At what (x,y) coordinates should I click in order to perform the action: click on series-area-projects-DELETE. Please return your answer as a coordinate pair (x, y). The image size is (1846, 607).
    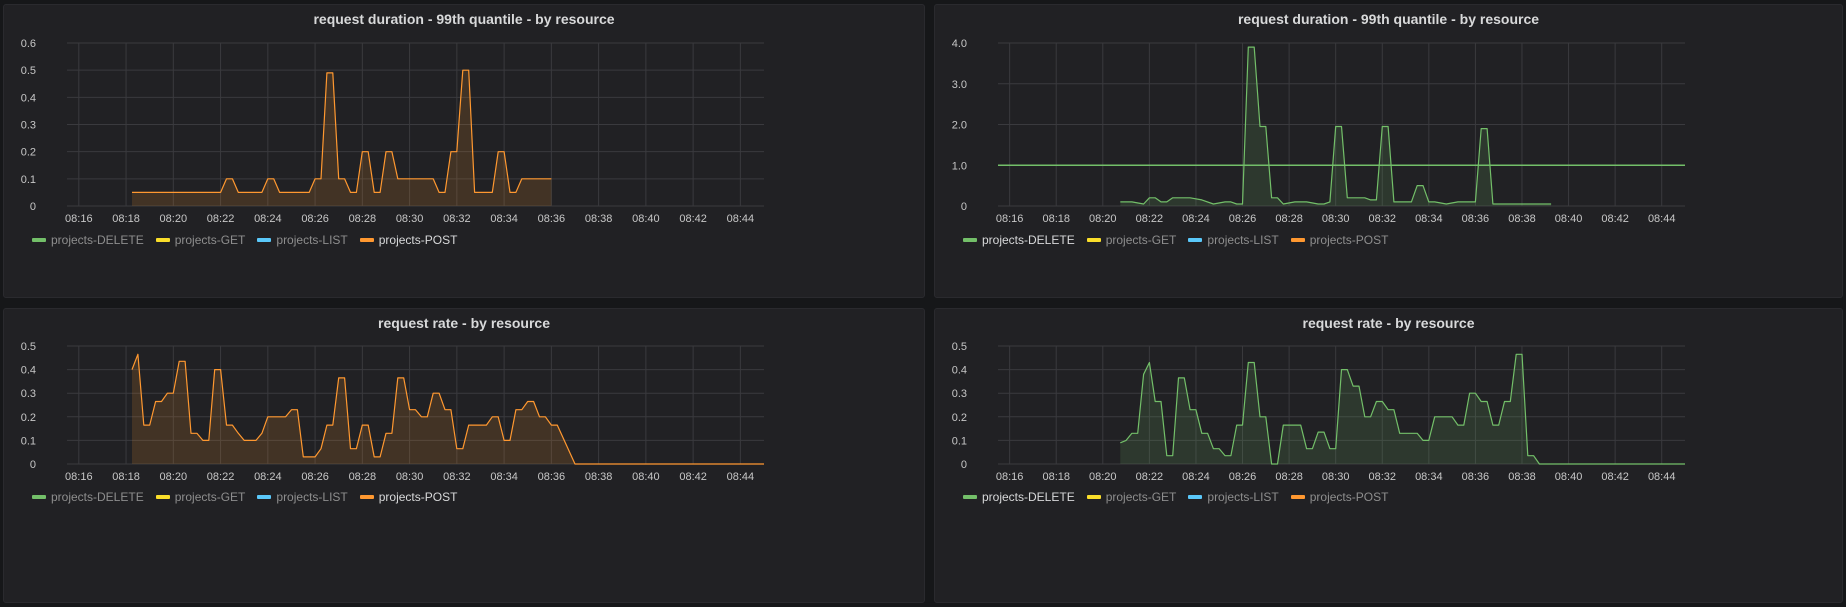
    Looking at the image, I should click on (1402, 409).